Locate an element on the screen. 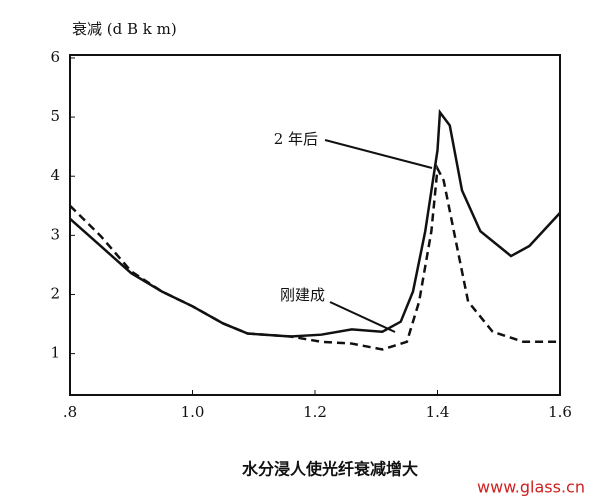  x-tick-label: 1.0 is located at coordinates (193, 412).